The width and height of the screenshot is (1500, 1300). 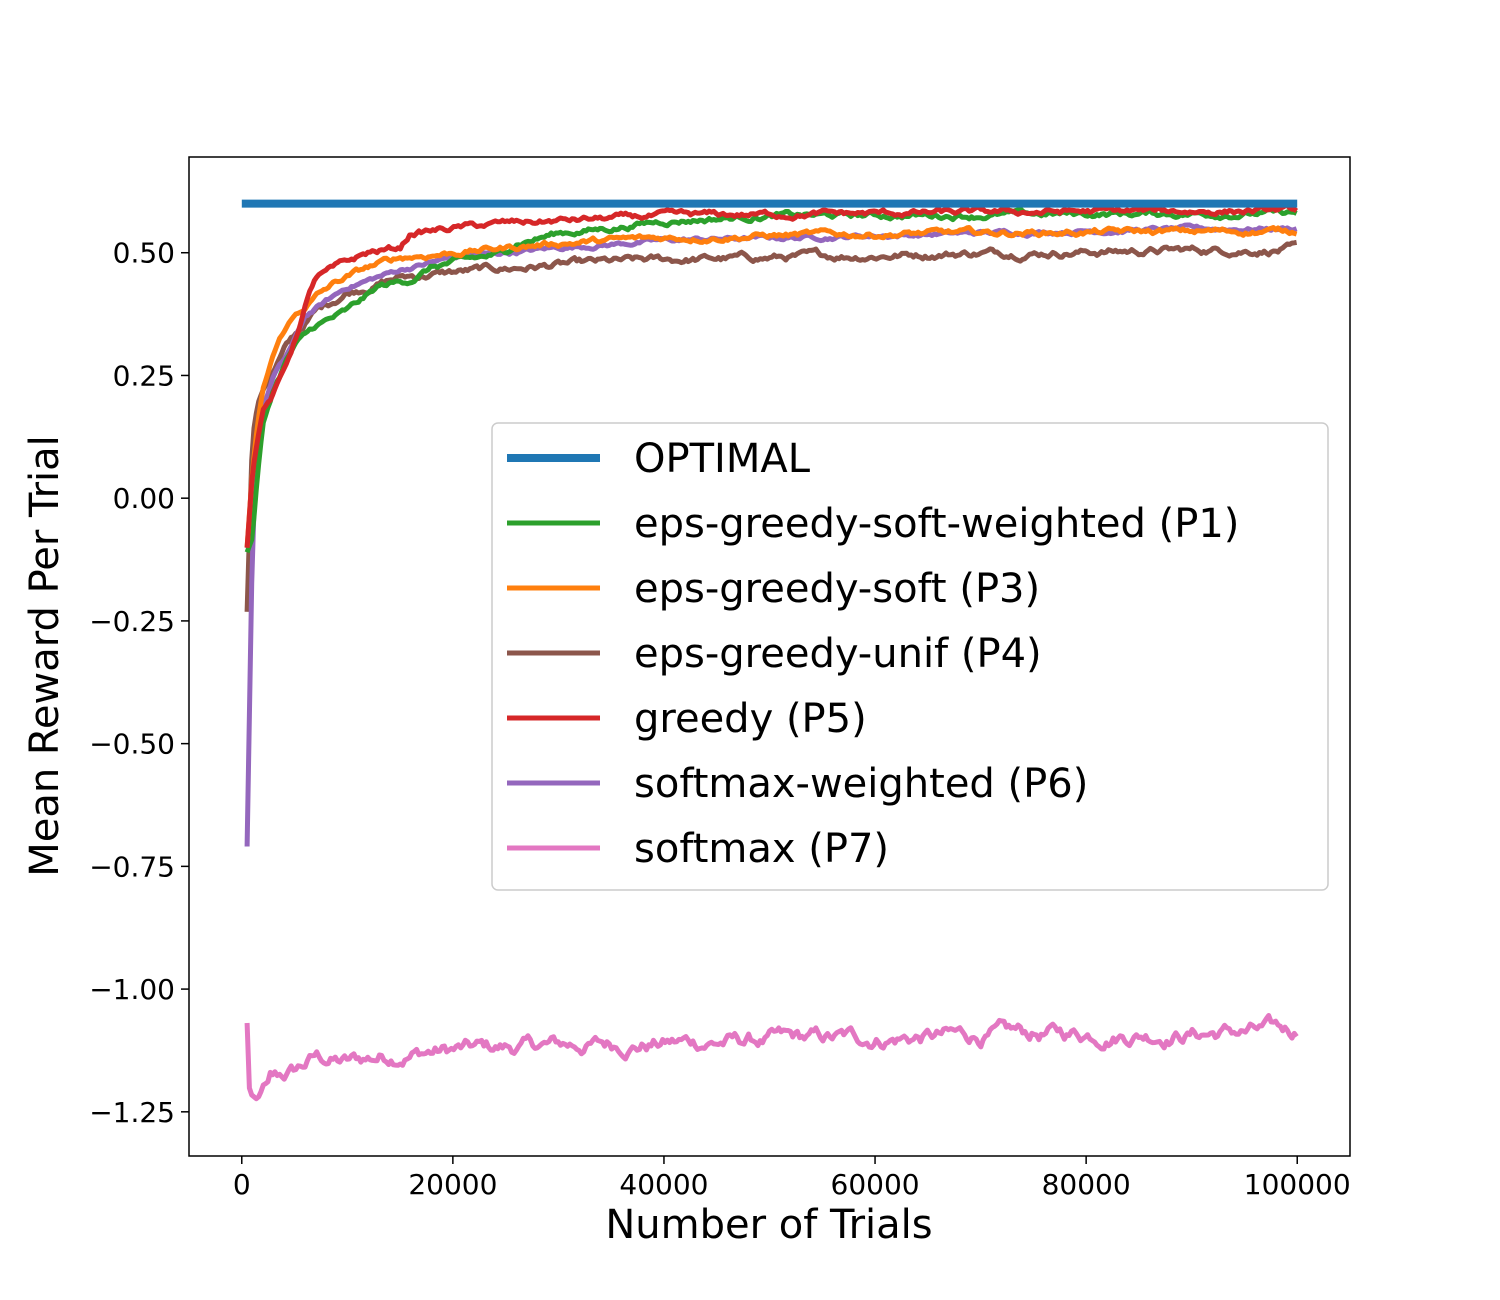 I want to click on y-tick-label: 0.25, so click(x=144, y=375).